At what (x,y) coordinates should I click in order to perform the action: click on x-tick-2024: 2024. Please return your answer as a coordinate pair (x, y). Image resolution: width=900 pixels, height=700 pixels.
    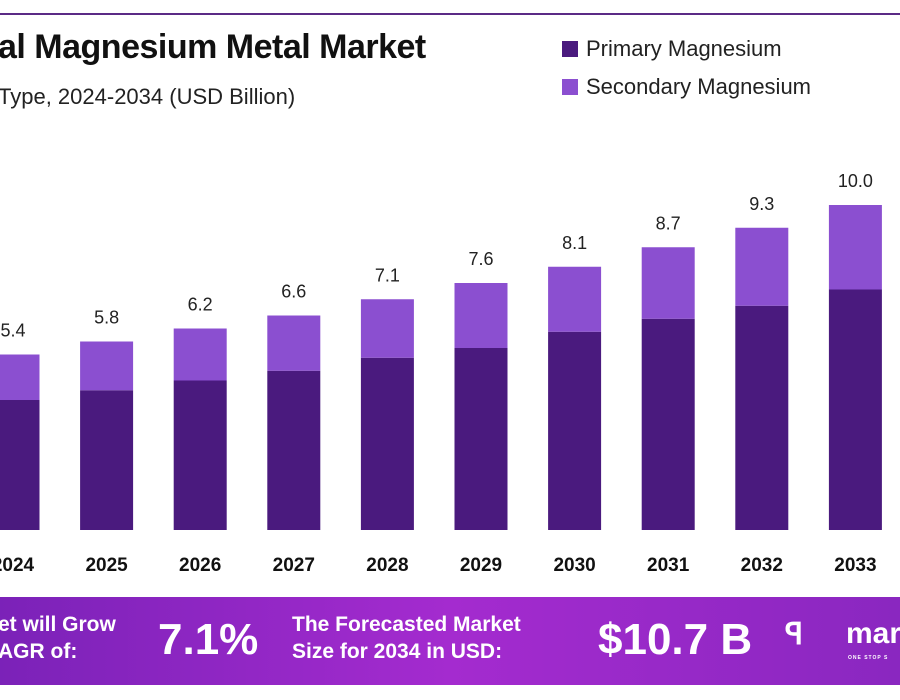
    Looking at the image, I should click on (17, 565).